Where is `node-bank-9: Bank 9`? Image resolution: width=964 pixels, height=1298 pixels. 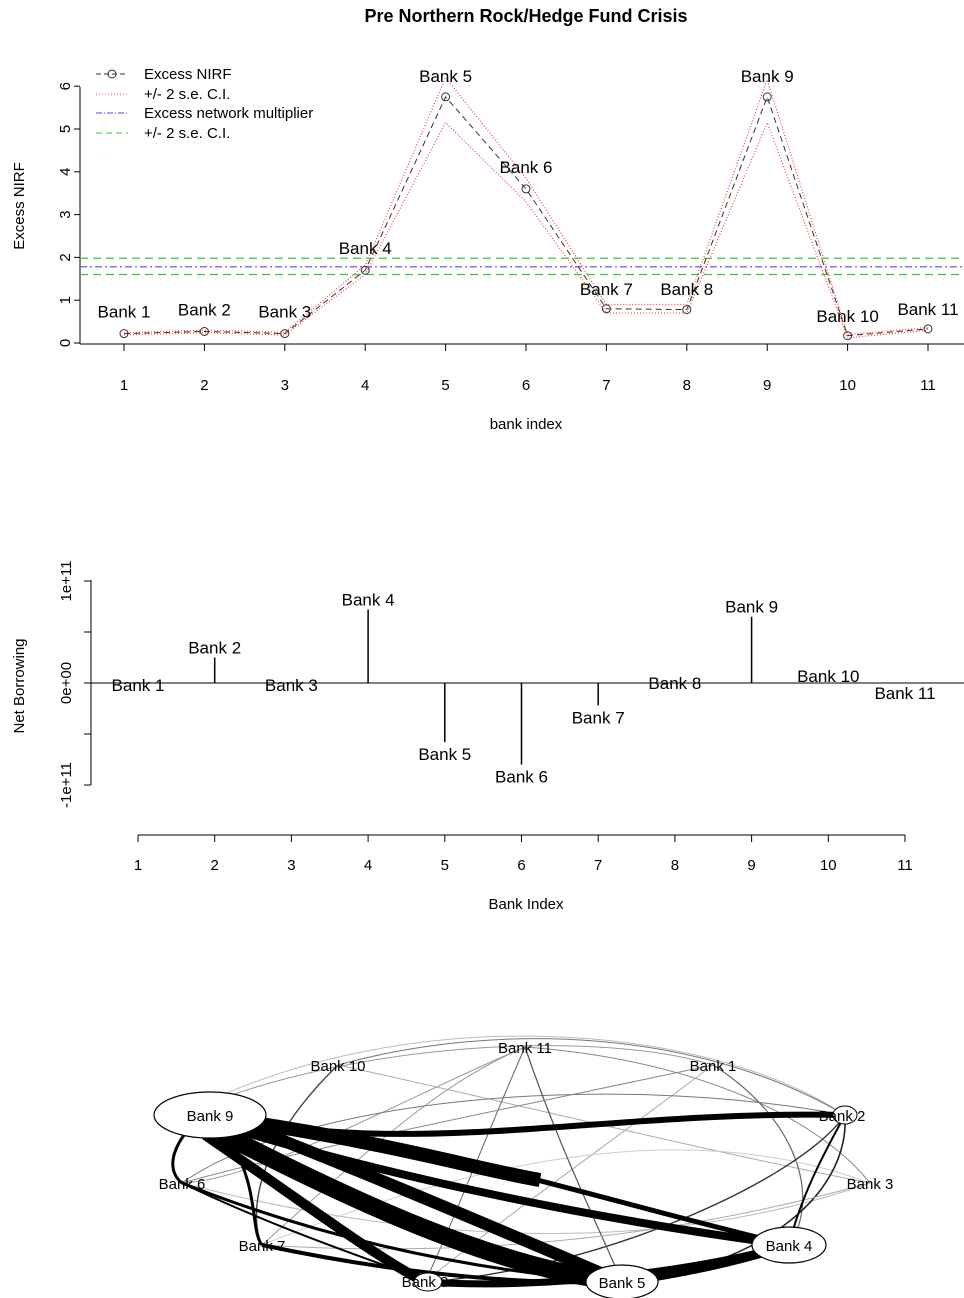
node-bank-9: Bank 9 is located at coordinates (210, 1115).